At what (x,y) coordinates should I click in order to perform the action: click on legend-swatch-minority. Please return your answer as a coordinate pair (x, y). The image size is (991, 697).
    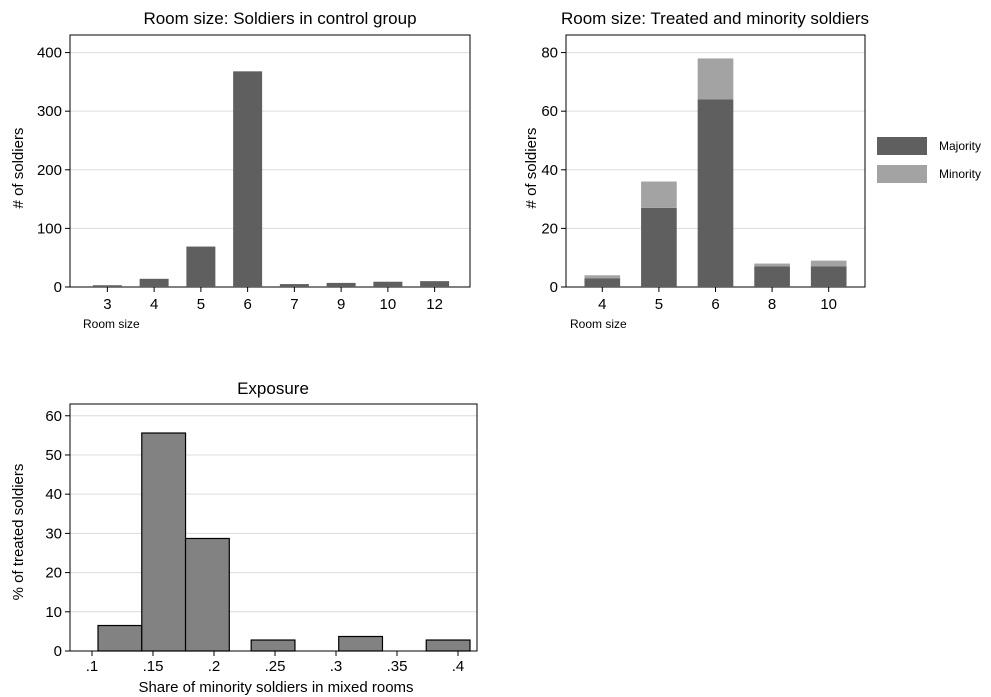
    Looking at the image, I should click on (902, 174).